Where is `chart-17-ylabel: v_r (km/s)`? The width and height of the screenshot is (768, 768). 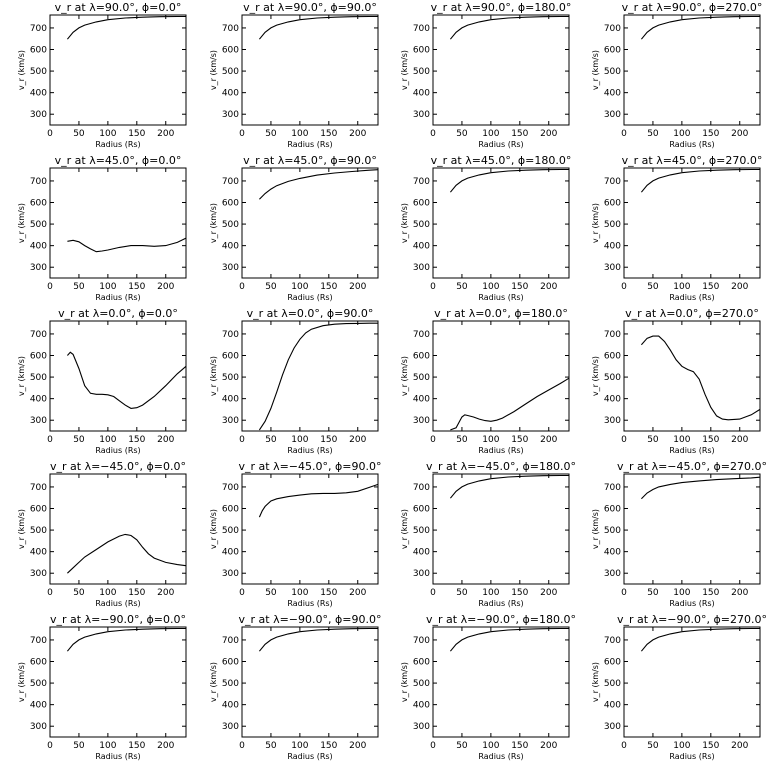
chart-17-ylabel: v_r (km/s) is located at coordinates (213, 682).